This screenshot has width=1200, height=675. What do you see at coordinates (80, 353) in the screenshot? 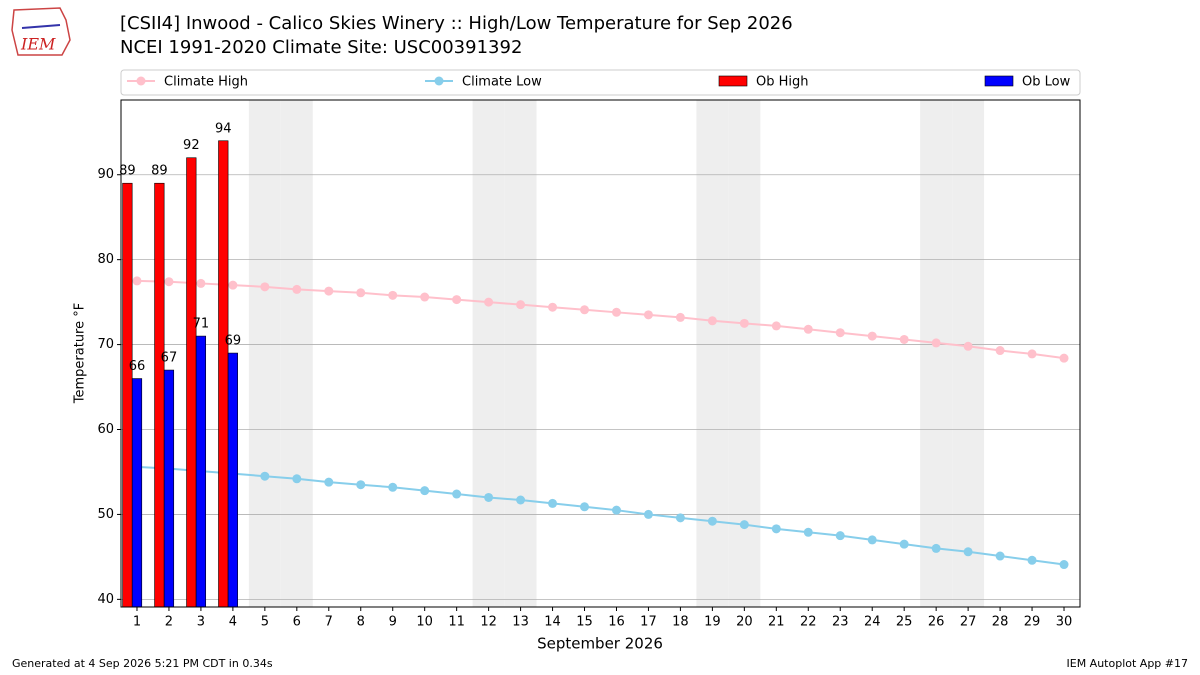
I see `y-axis-label: Temperature °F` at bounding box center [80, 353].